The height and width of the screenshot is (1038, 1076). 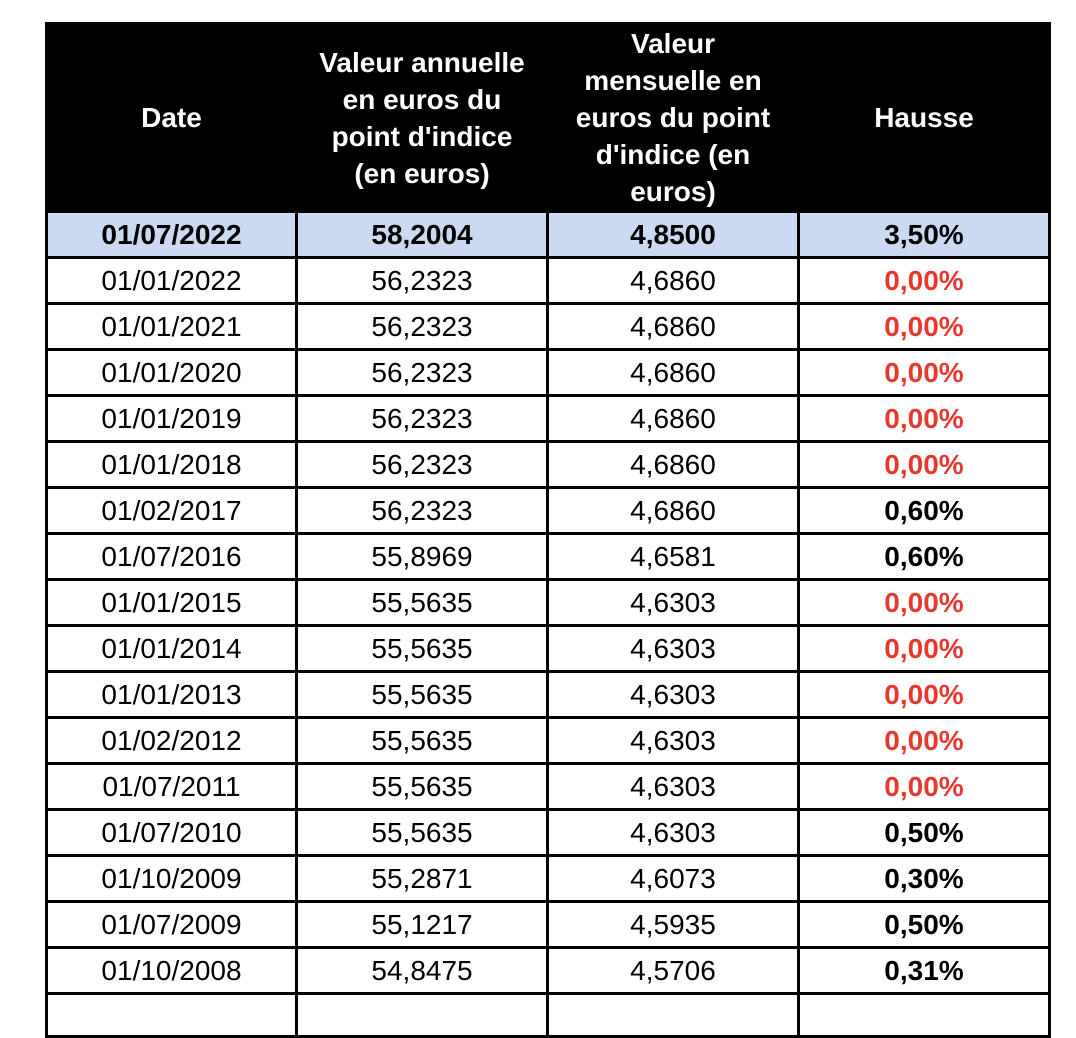 What do you see at coordinates (673, 878) in the screenshot?
I see `monthly-value-cell: 4,6073` at bounding box center [673, 878].